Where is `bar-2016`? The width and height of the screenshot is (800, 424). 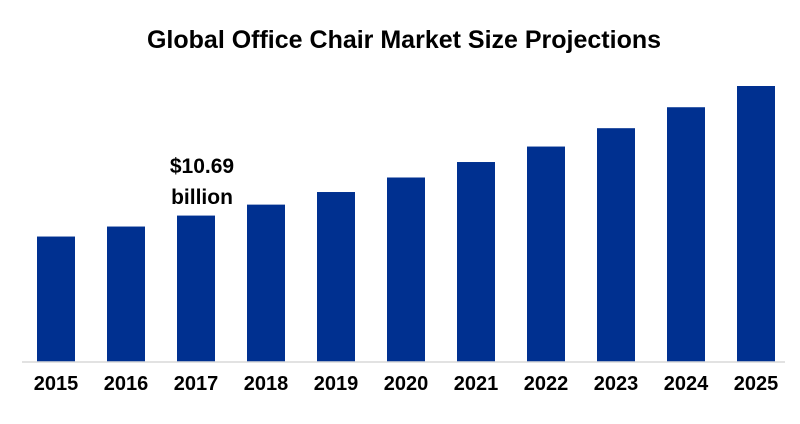 bar-2016 is located at coordinates (126, 294).